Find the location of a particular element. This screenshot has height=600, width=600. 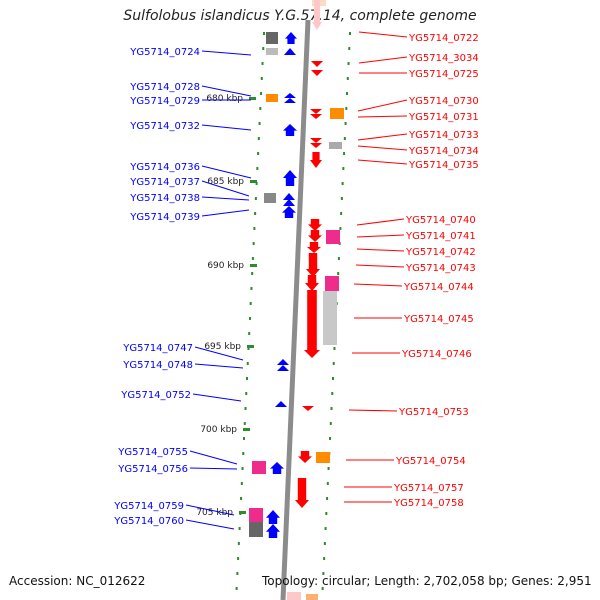

gene-label-yg5714-0756: YG5714_0756 is located at coordinates (152, 469).